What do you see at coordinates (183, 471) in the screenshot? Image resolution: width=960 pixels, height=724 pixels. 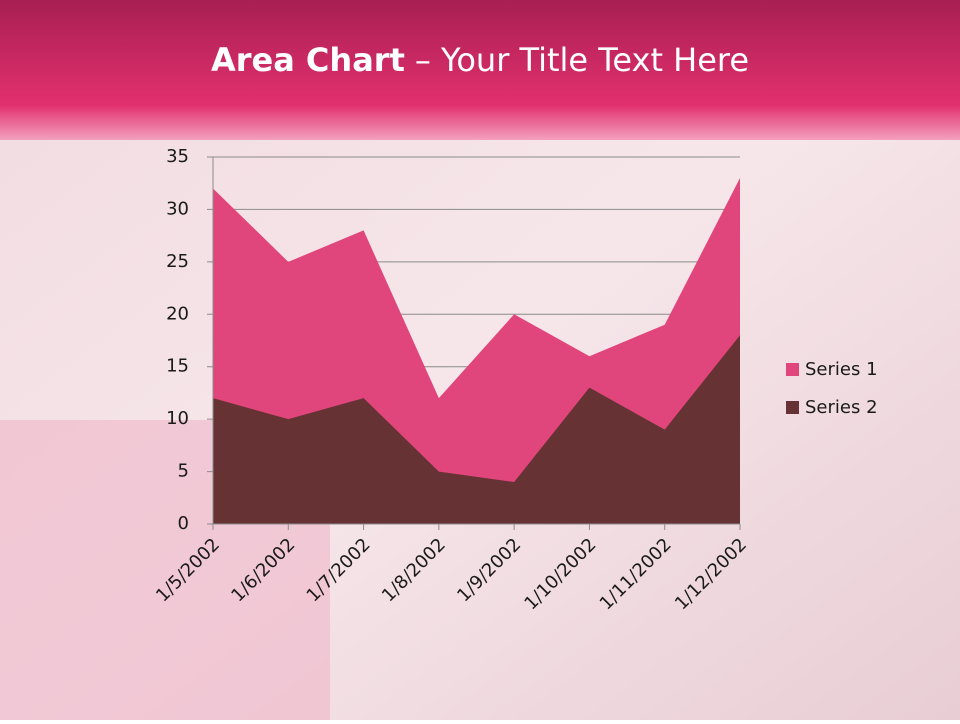 I see `y-tick-label: 5` at bounding box center [183, 471].